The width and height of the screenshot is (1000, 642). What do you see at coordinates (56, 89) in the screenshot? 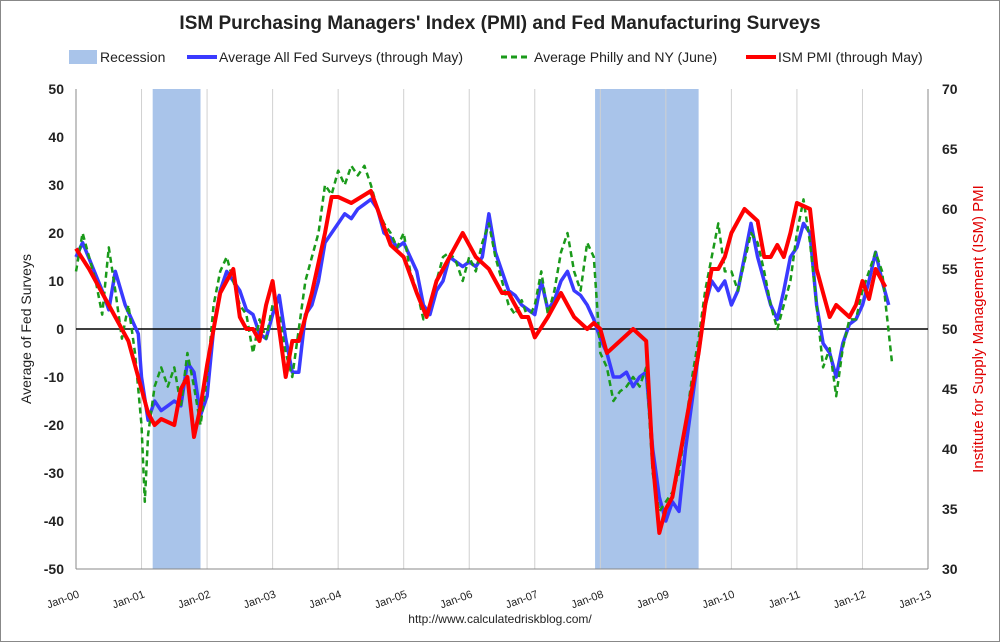
I see `y-tick-label: 50` at bounding box center [56, 89].